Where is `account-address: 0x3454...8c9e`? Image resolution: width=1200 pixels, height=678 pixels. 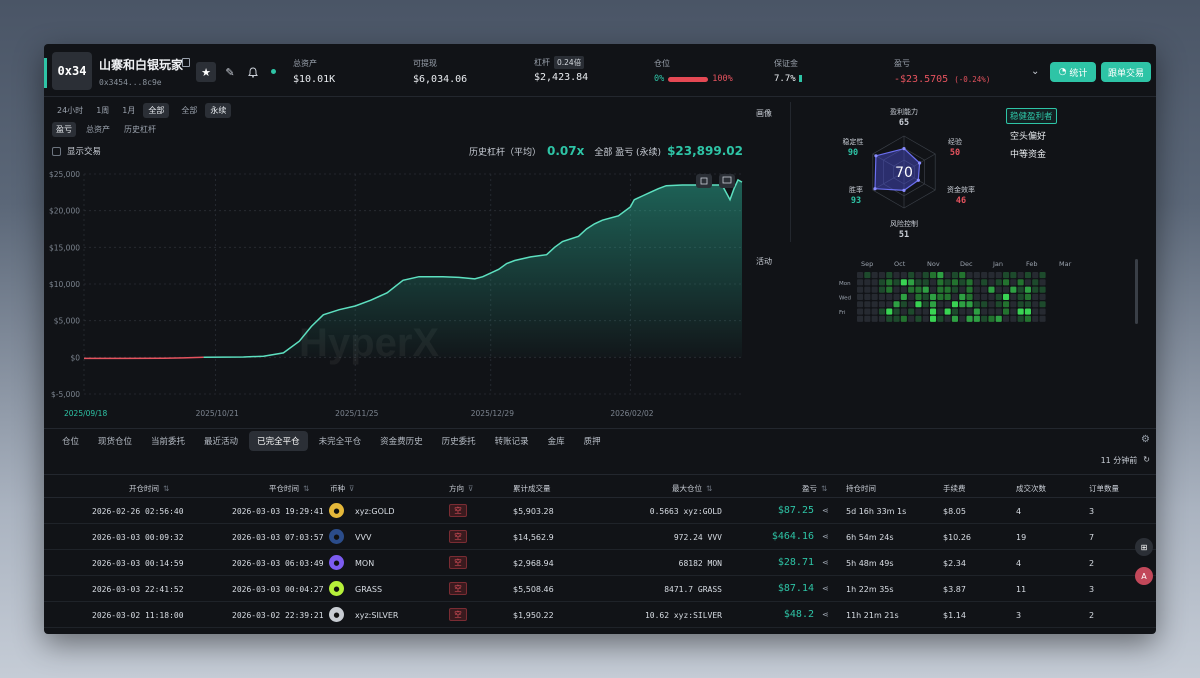
account-address: 0x3454...8c9e is located at coordinates (130, 82).